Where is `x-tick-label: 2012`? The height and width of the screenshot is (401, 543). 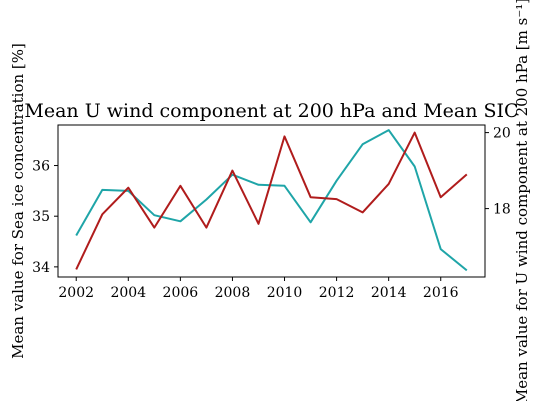
x-tick-label: 2012 is located at coordinates (337, 293).